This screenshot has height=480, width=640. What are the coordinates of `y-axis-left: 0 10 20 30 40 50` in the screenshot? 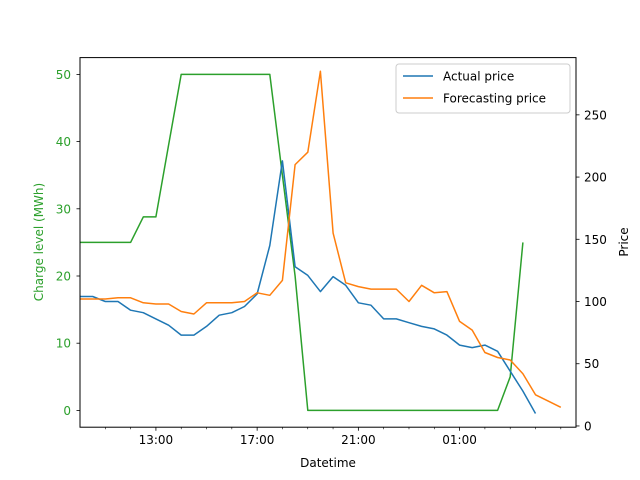 It's located at (68, 243).